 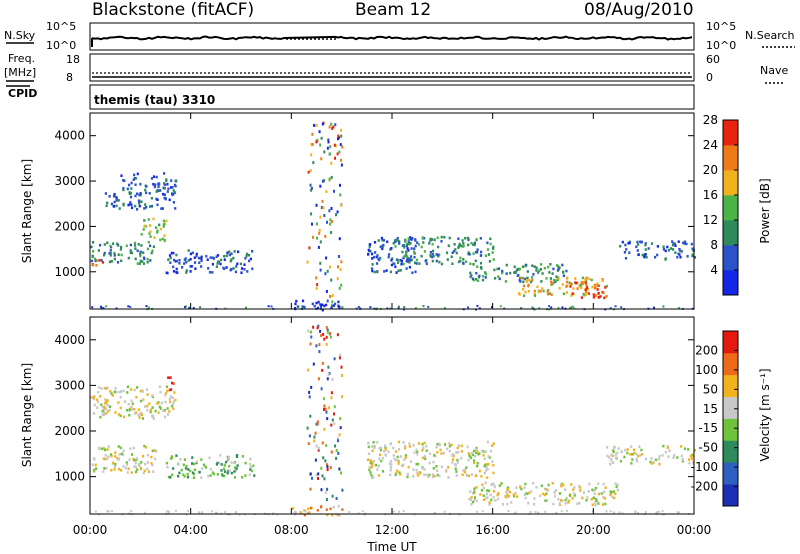 I want to click on x-tick-label: 20:00, so click(x=593, y=530).